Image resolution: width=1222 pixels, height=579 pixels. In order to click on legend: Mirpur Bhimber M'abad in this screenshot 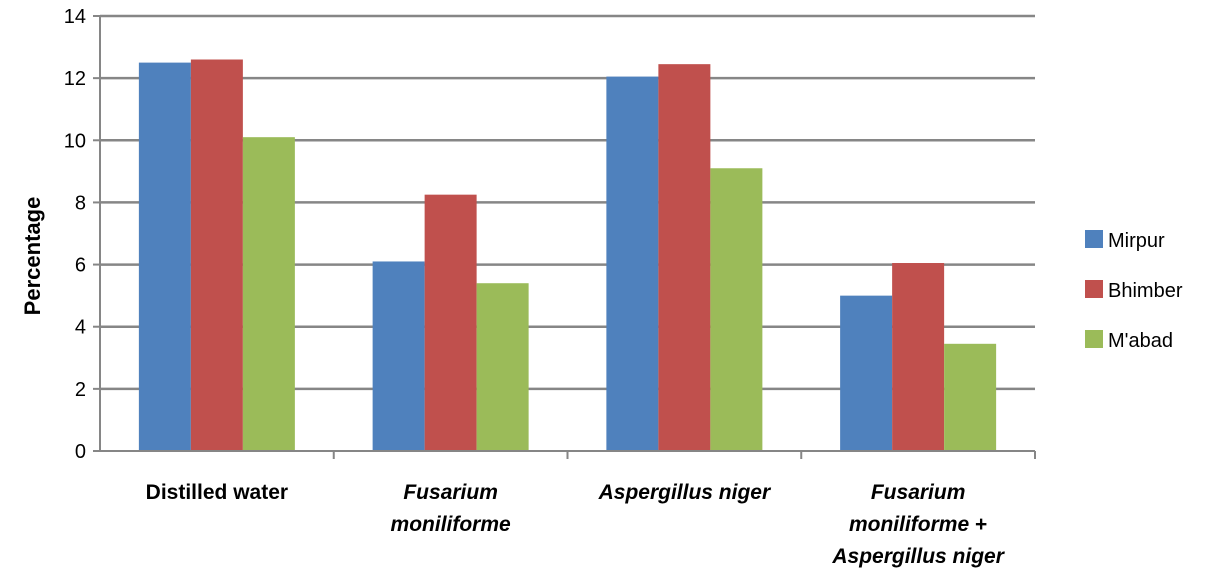, I will do `click(1134, 291)`.